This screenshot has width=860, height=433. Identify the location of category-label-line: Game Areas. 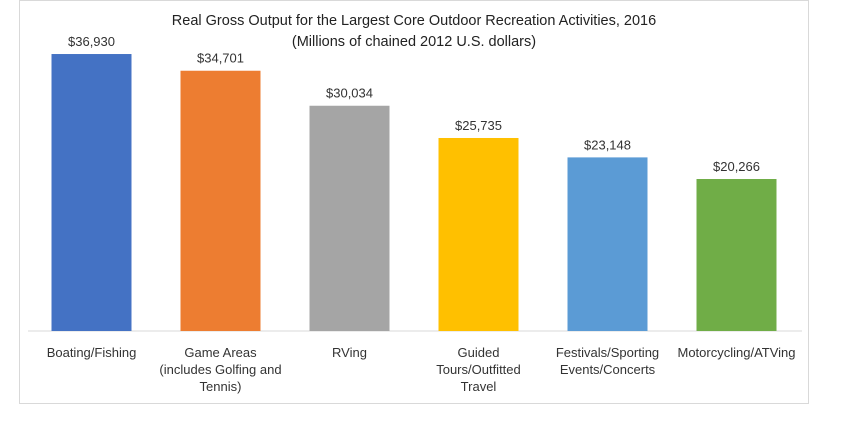
(220, 352).